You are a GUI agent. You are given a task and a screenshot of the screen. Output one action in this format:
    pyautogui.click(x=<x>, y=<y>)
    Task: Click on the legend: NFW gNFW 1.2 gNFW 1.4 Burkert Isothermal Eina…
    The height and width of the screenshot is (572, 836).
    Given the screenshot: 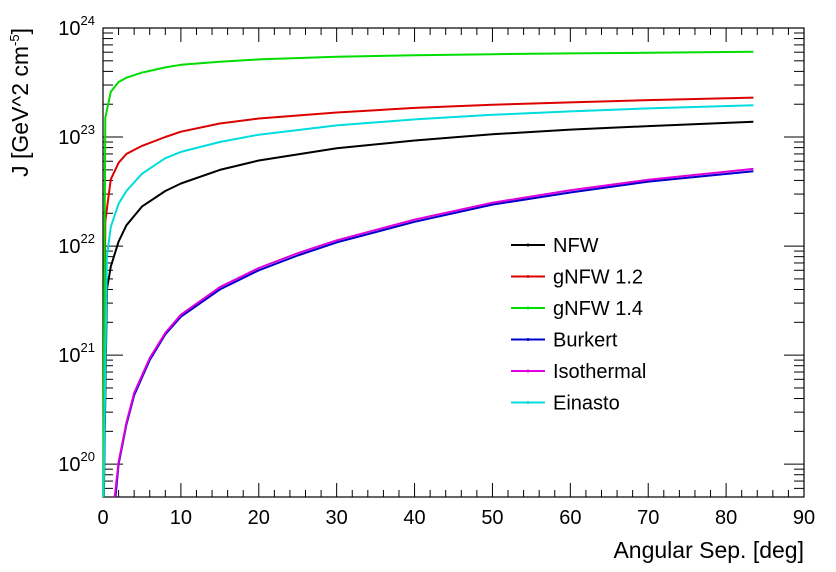 What is the action you would take?
    pyautogui.click(x=578, y=325)
    